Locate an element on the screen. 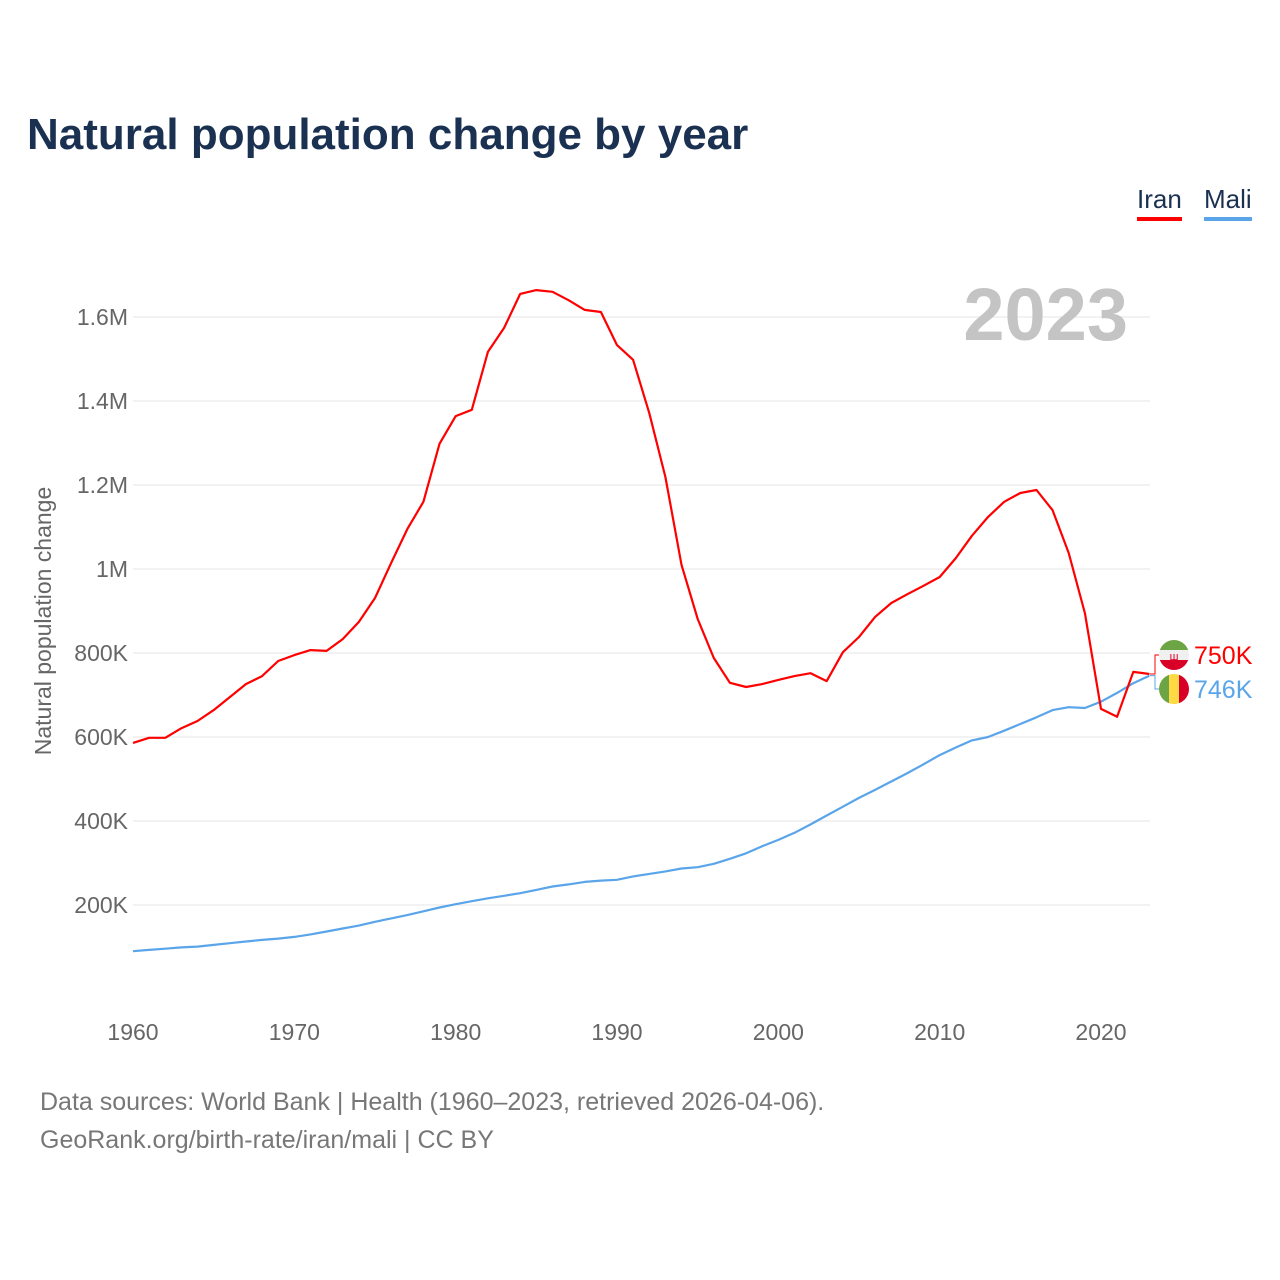 The height and width of the screenshot is (1280, 1280). x-tick-label: 1960 is located at coordinates (132, 1032).